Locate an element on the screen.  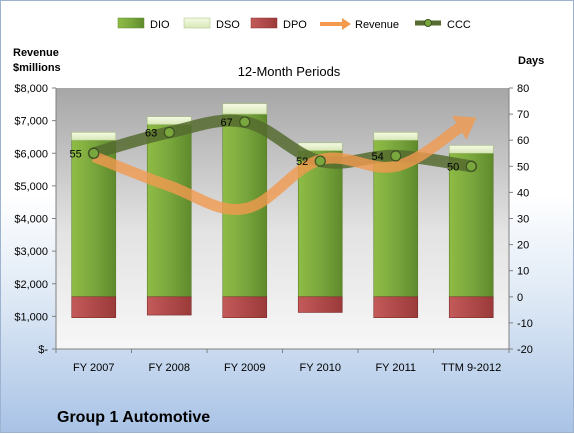
left-axis-title-line2: $millions is located at coordinates (37, 68).